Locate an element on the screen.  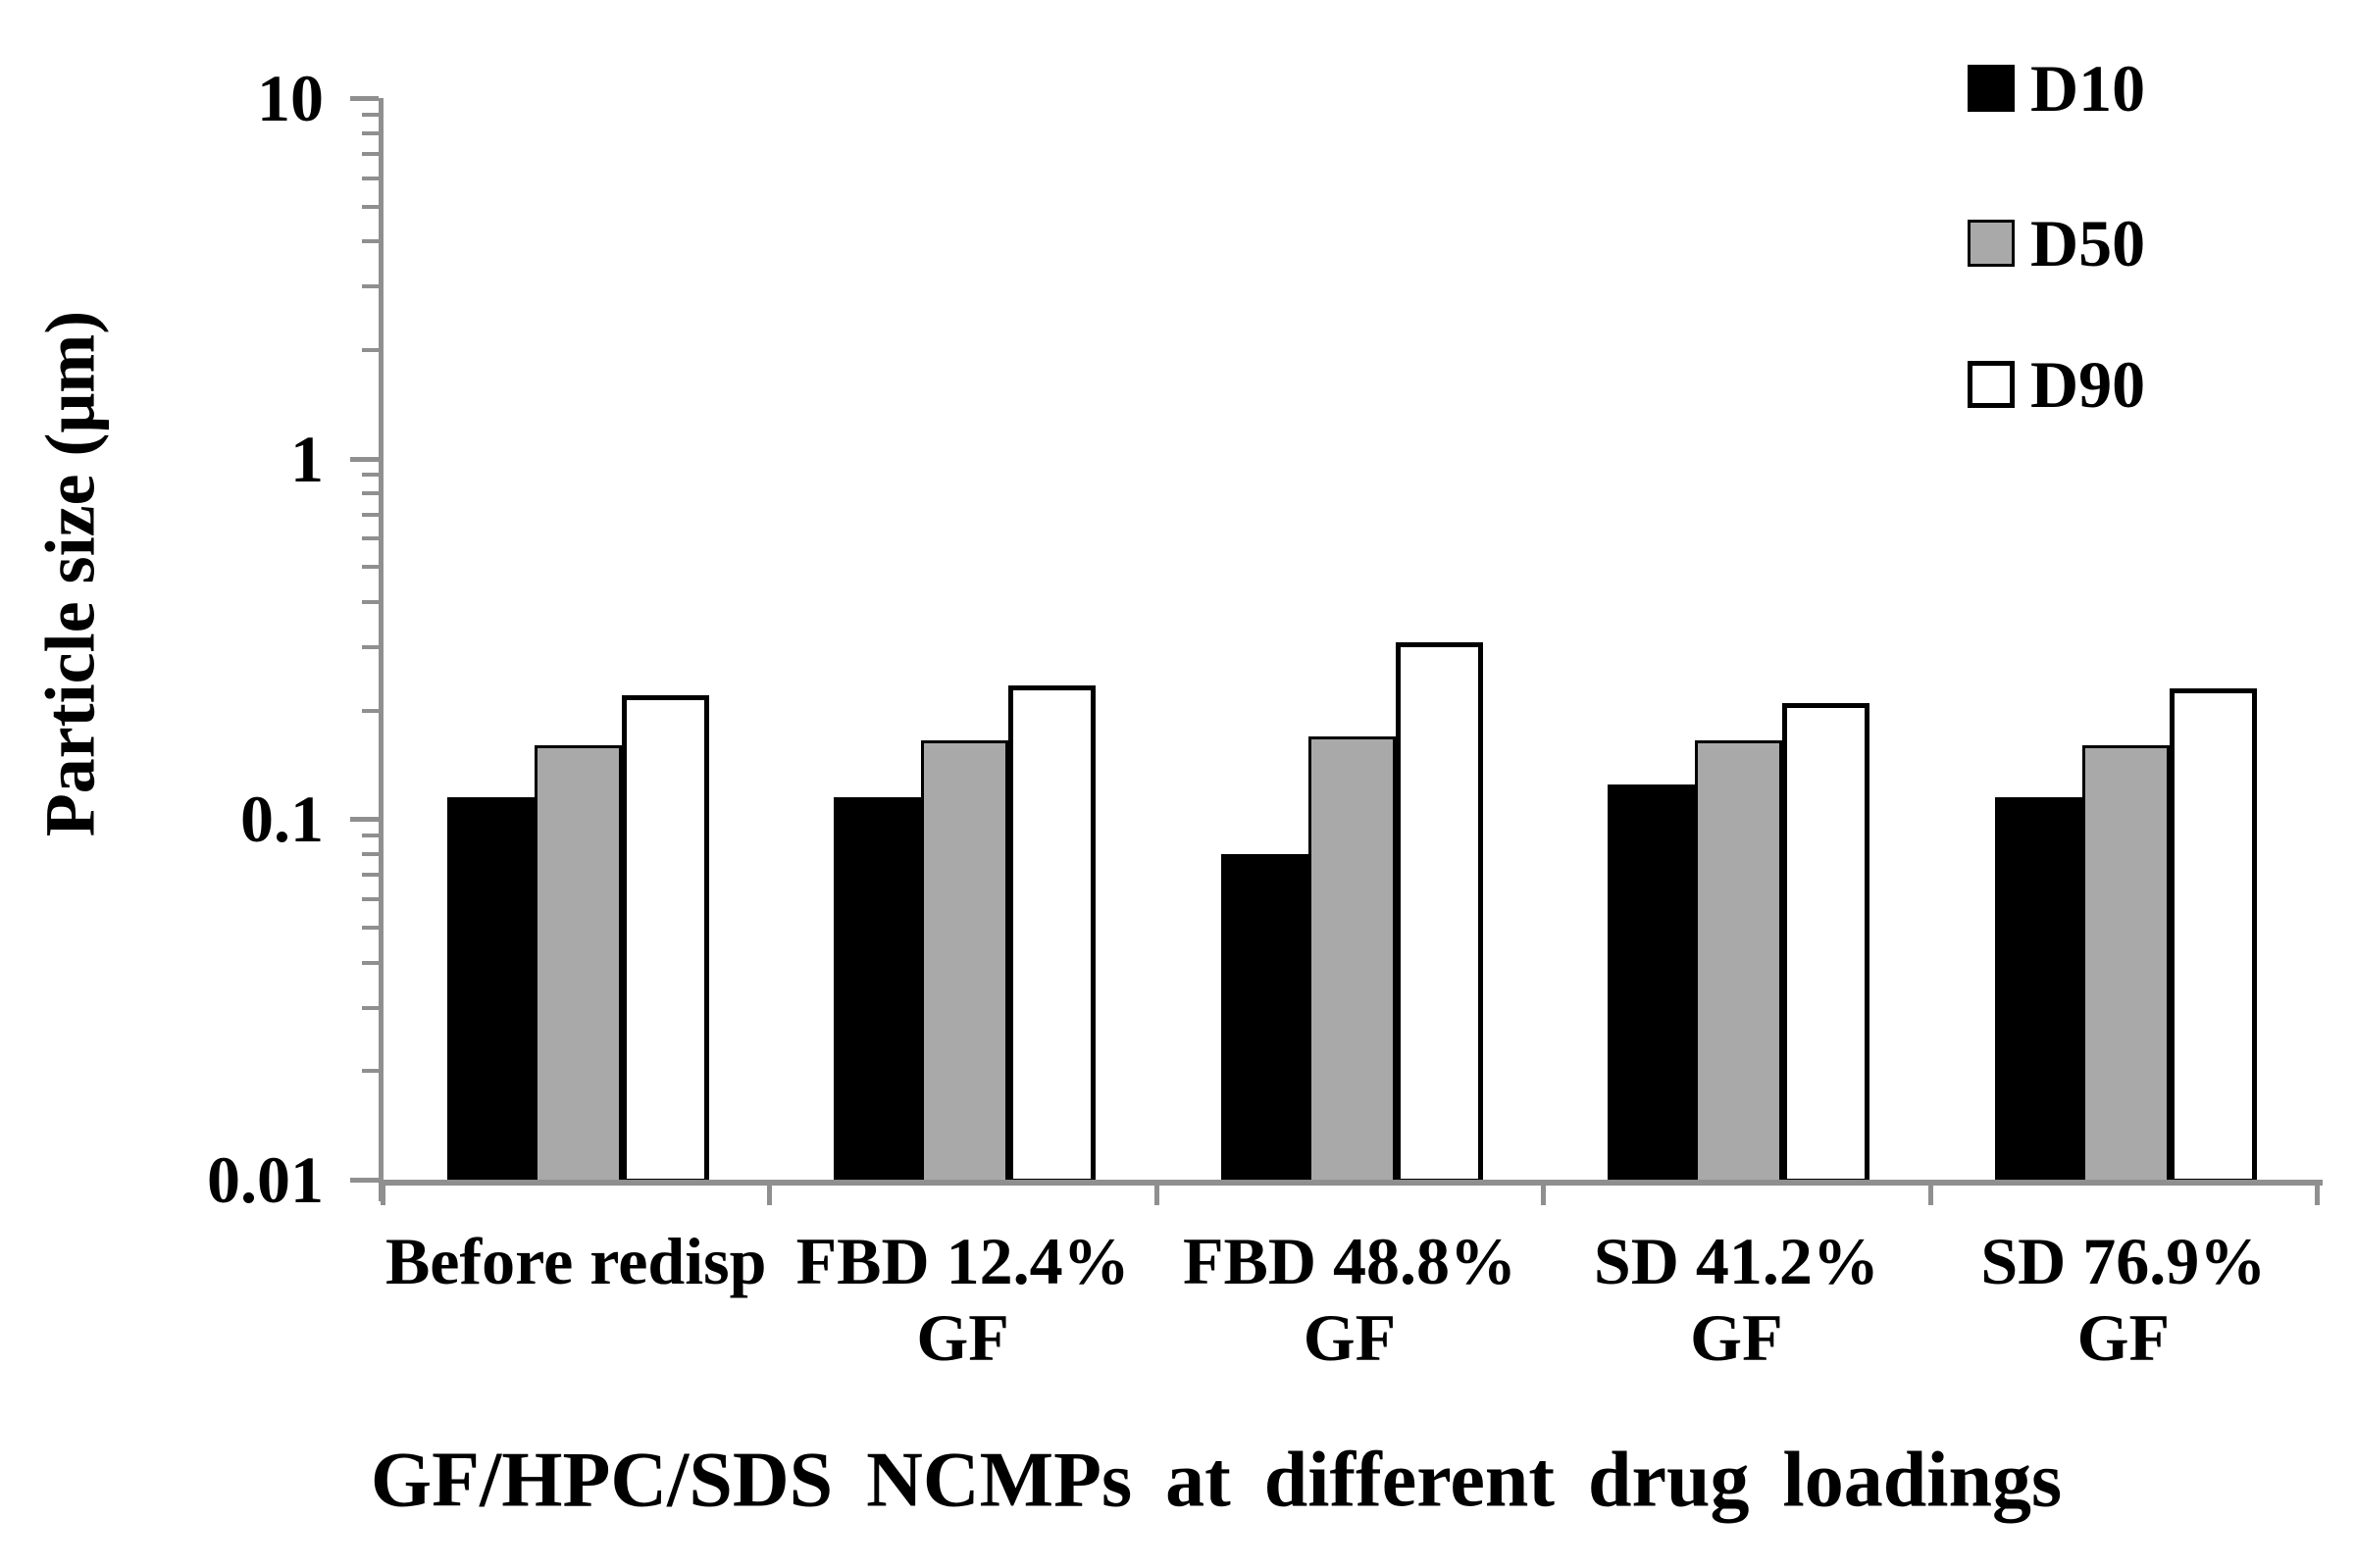
bar-d50-cat3 is located at coordinates (1351, 959).